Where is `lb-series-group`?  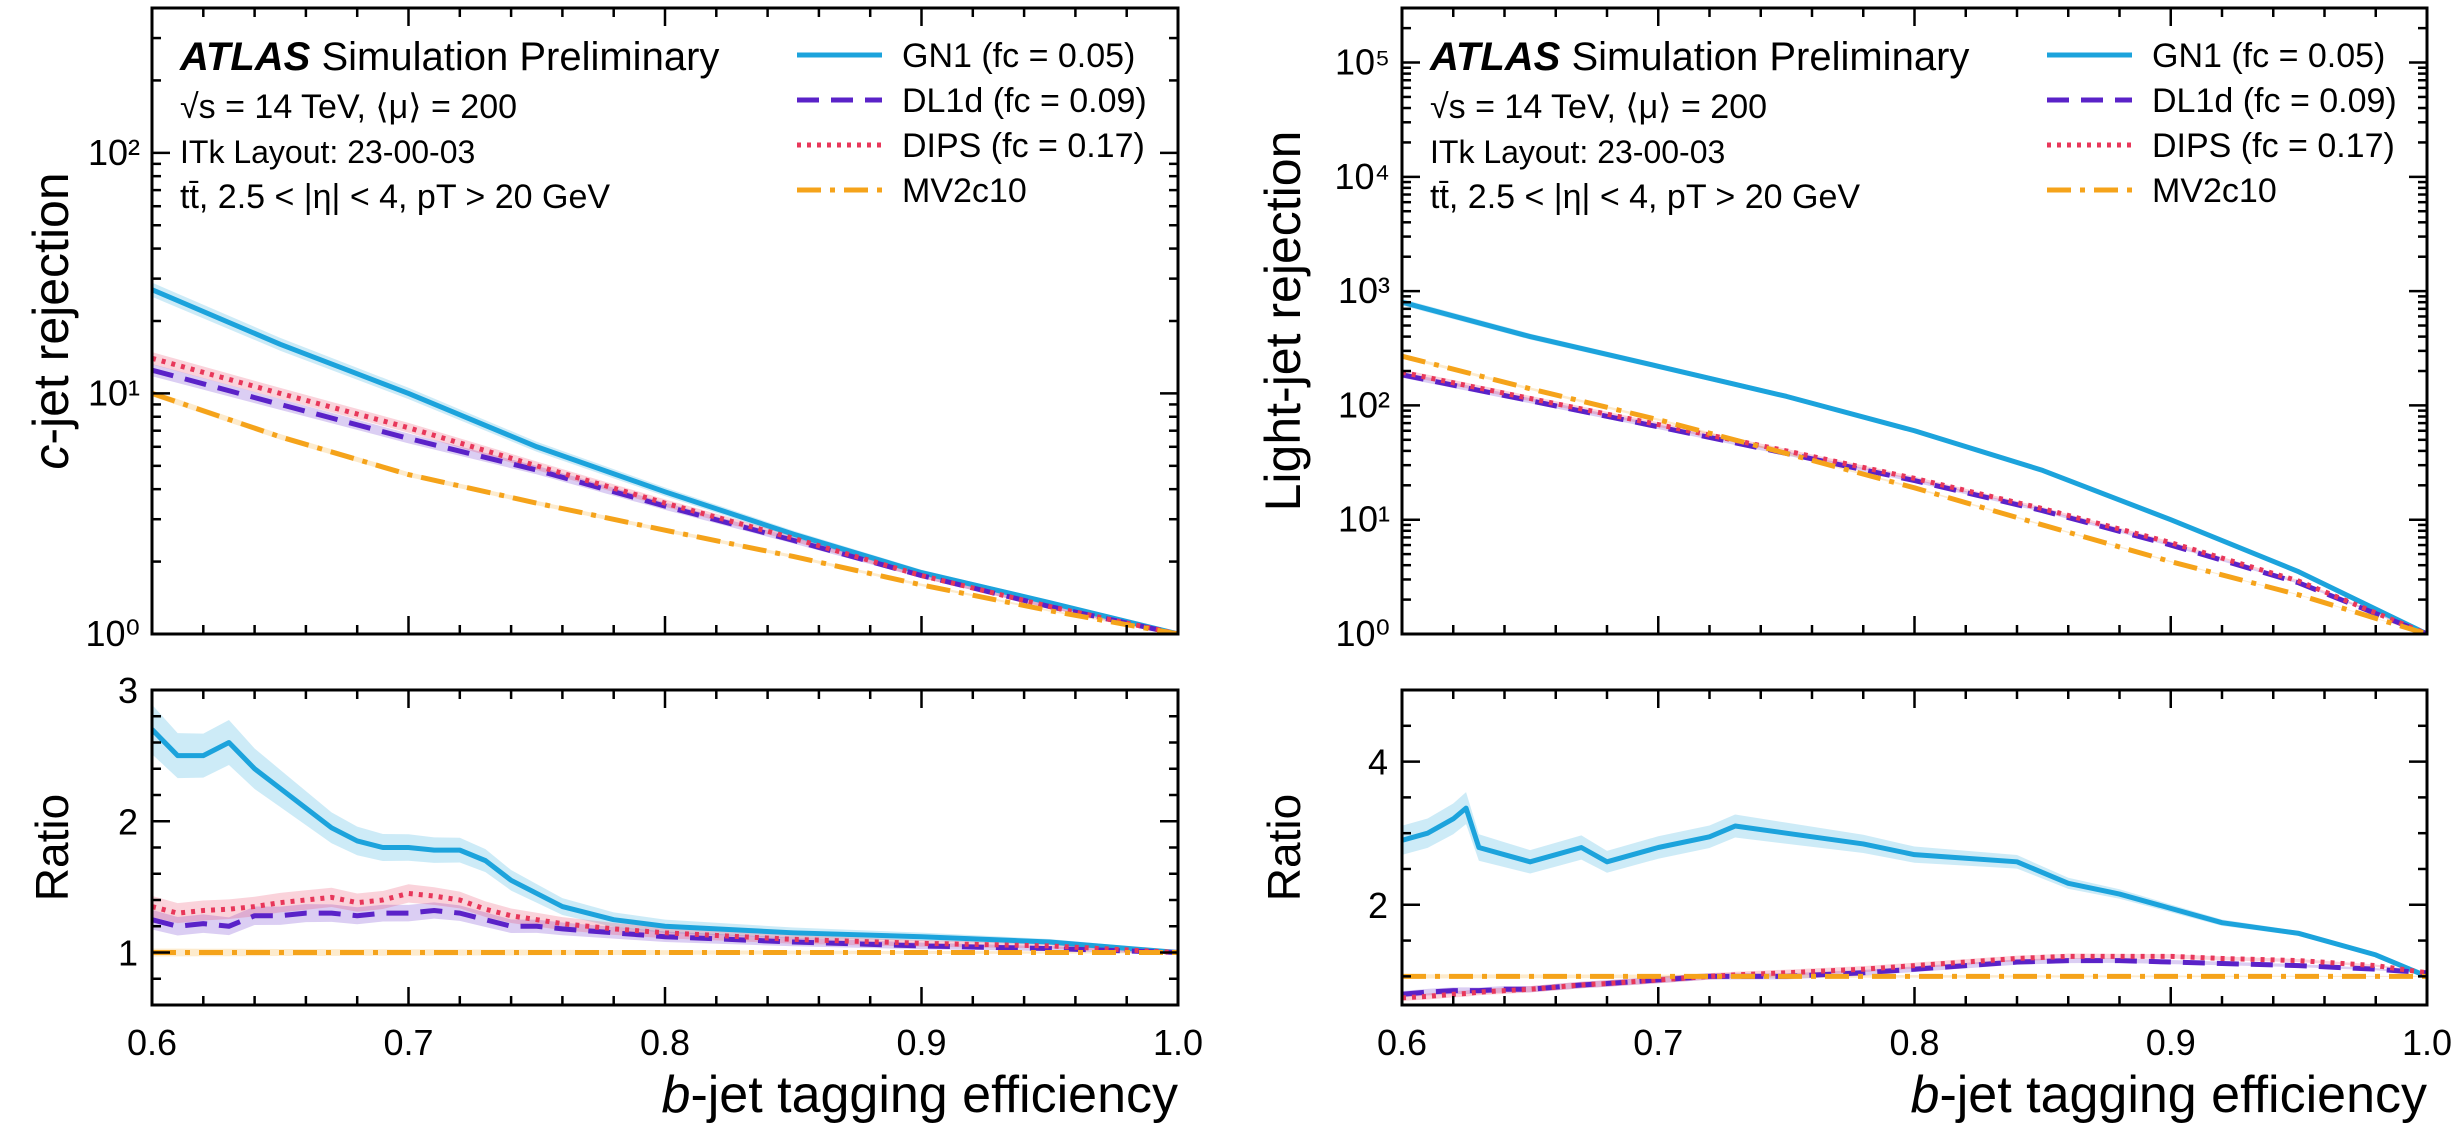 lb-series-group is located at coordinates (665, 830).